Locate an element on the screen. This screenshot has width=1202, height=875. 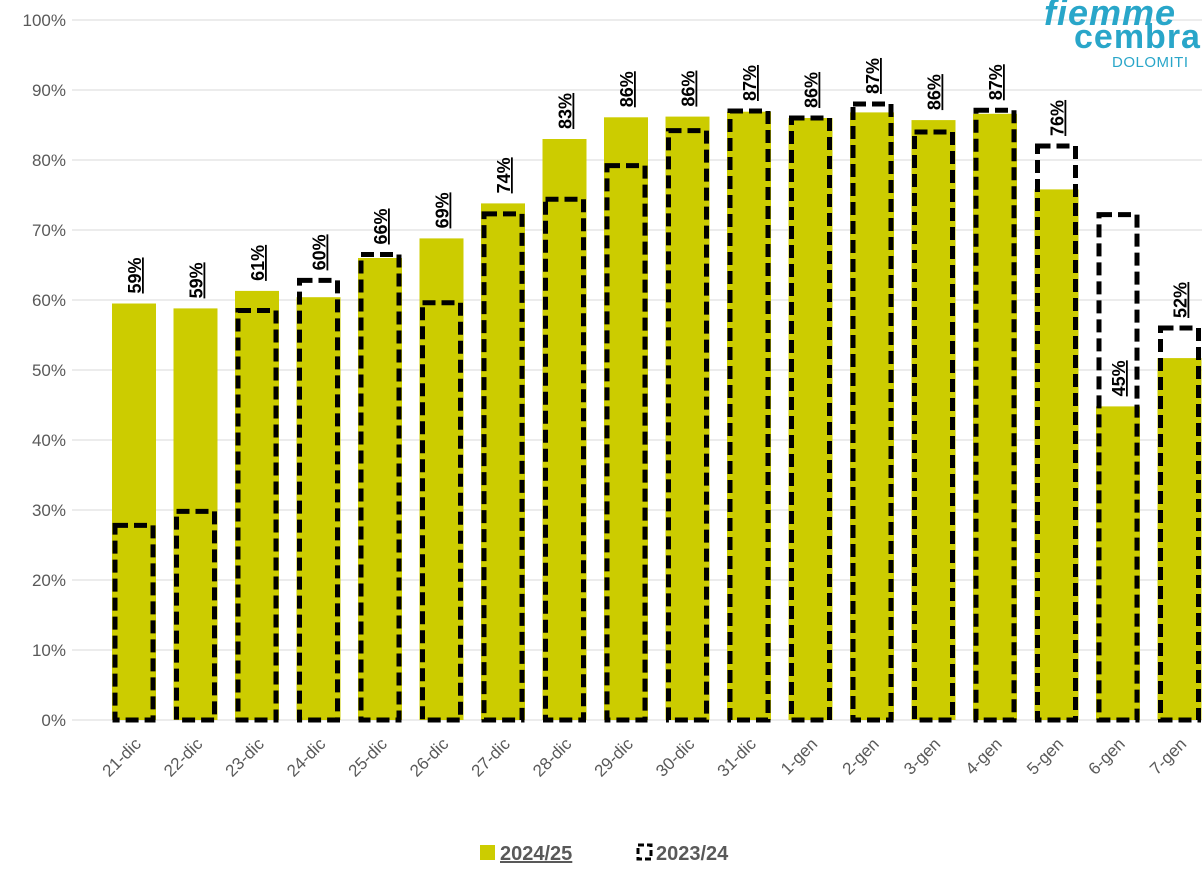
data-label: 60% is located at coordinates (320, 252).